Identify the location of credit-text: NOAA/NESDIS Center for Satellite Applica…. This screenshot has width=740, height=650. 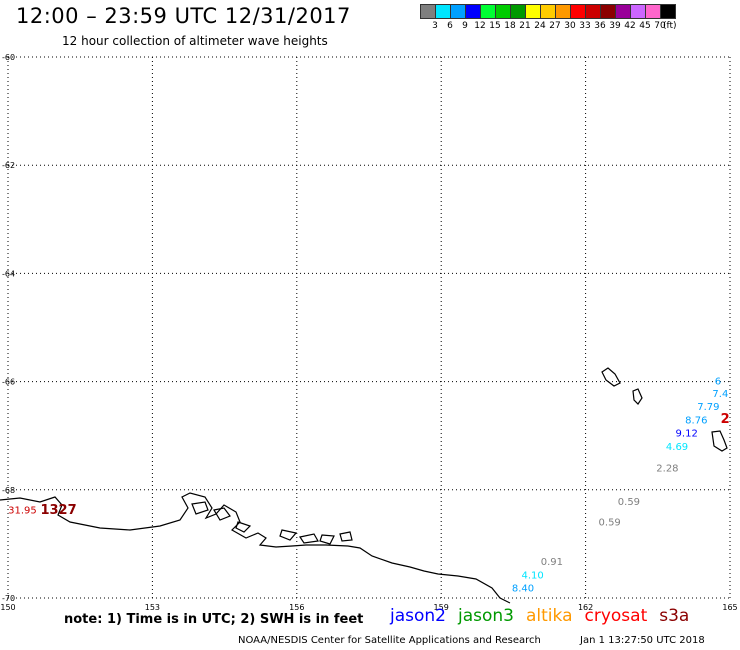
(389, 640).